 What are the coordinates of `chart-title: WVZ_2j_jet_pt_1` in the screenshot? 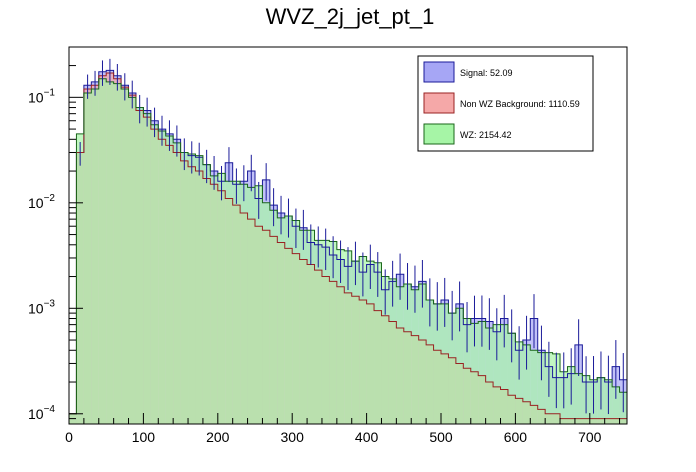 It's located at (350, 16).